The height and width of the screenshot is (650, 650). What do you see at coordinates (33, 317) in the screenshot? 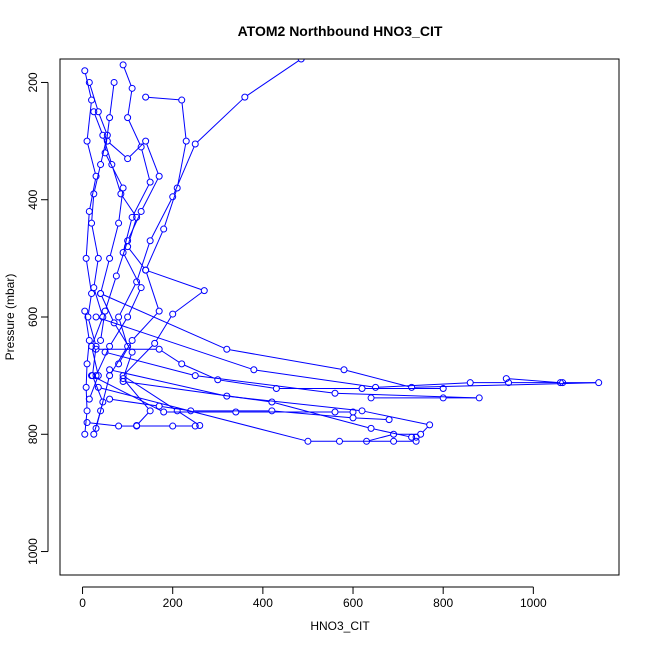
I see `y-tick-label: 600` at bounding box center [33, 317].